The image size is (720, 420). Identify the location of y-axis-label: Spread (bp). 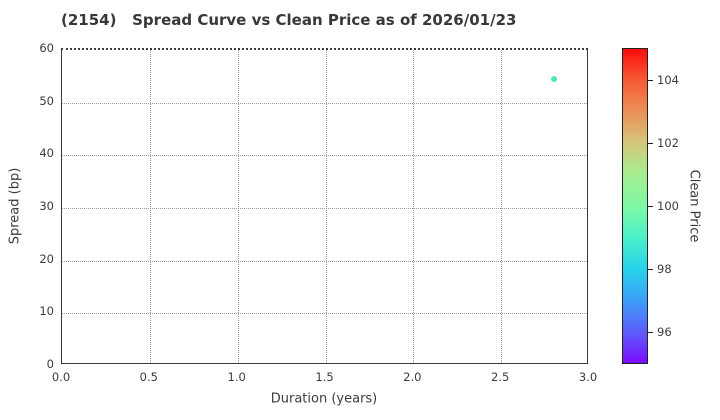
(15, 206).